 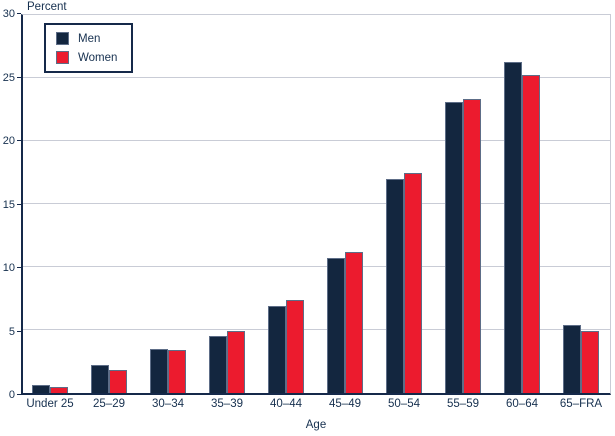 I want to click on x-category-label: 50–54, so click(x=404, y=404).